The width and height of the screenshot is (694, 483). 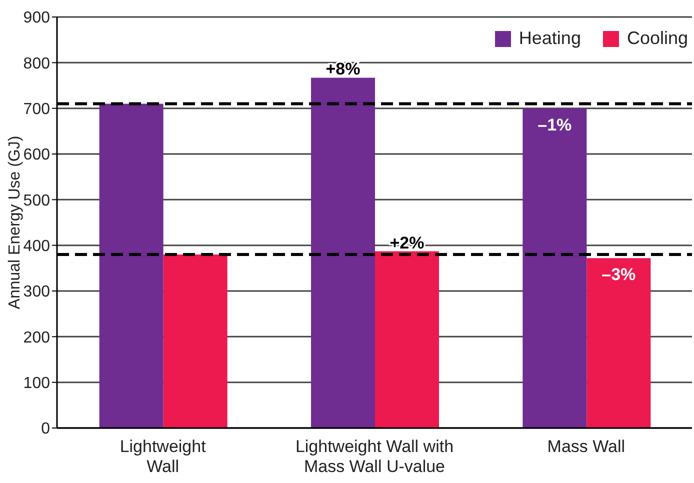 I want to click on y-tick-label: 300, so click(x=36, y=292).